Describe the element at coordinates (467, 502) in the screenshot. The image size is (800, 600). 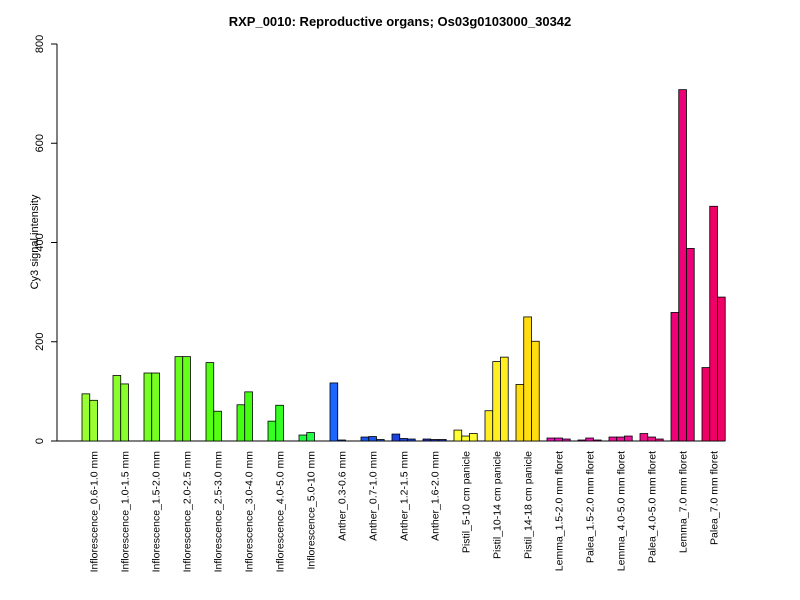
I see `x-tick-label: Pistil_5-10 cm panicle` at that location.